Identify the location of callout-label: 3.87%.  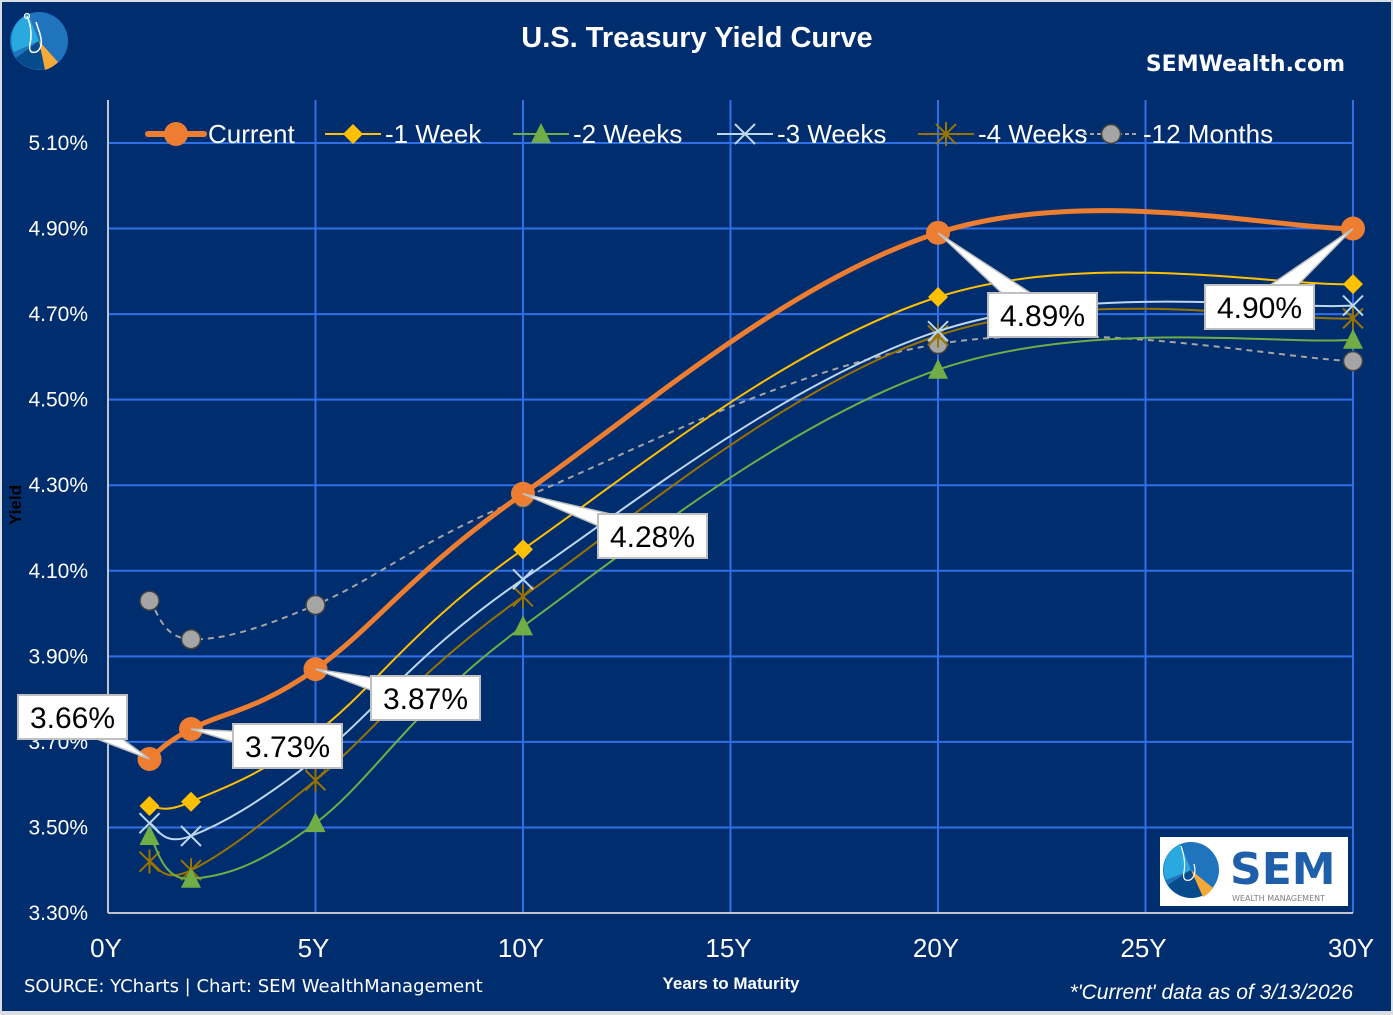
(425, 699).